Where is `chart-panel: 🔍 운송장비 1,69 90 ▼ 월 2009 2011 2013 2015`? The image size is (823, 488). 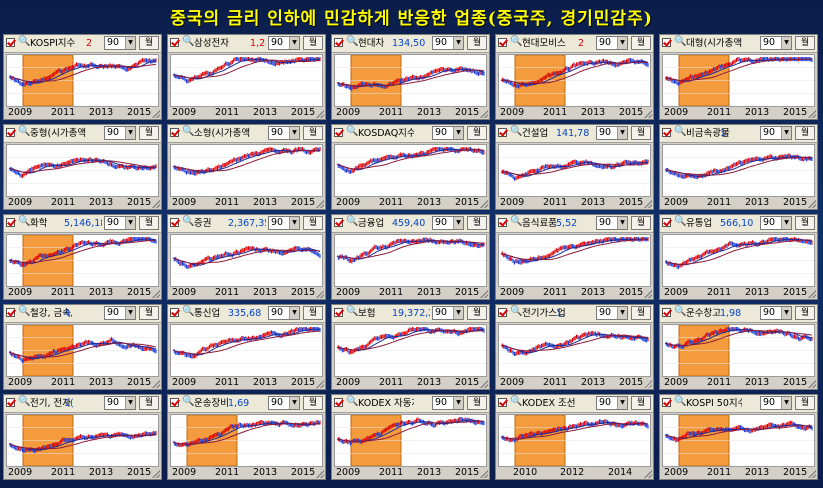 chart-panel: 🔍 운송장비 1,69 90 ▼ 월 2009 2011 2013 2015 is located at coordinates (246, 437).